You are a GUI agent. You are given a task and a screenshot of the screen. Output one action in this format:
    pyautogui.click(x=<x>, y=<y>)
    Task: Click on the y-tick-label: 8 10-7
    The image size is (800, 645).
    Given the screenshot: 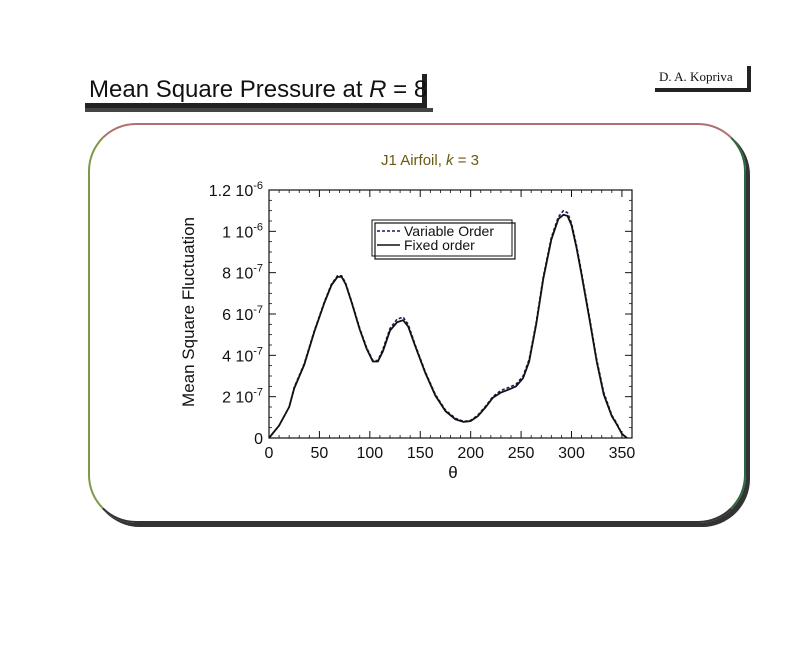 What is the action you would take?
    pyautogui.click(x=242, y=273)
    